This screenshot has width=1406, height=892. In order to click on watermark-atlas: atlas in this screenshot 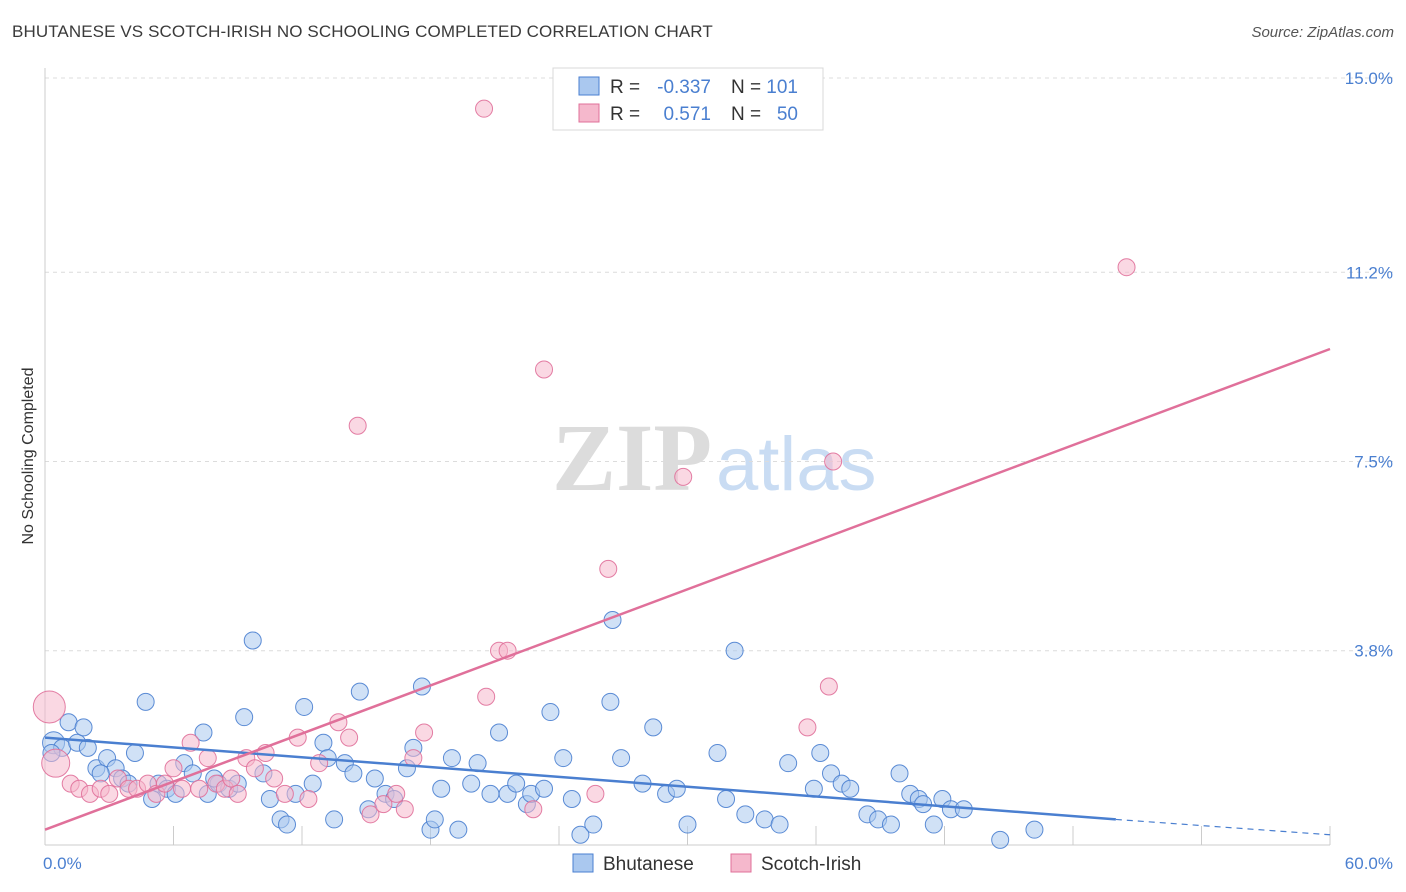, I will do `click(796, 464)`.